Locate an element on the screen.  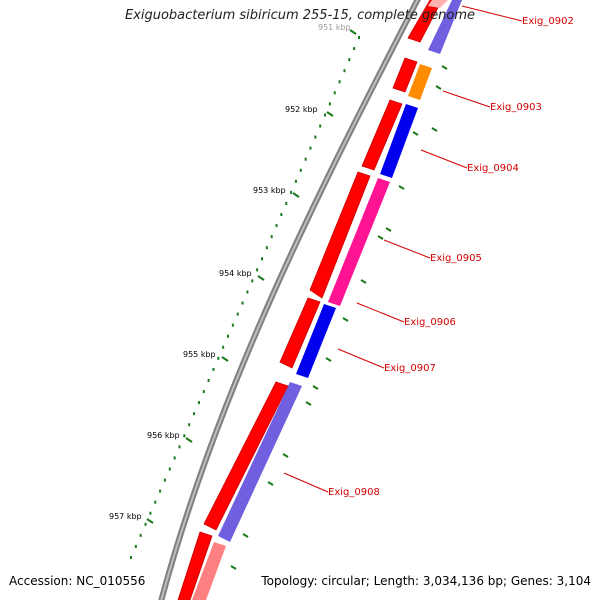
gene-label: Exig_0903 is located at coordinates (516, 107).